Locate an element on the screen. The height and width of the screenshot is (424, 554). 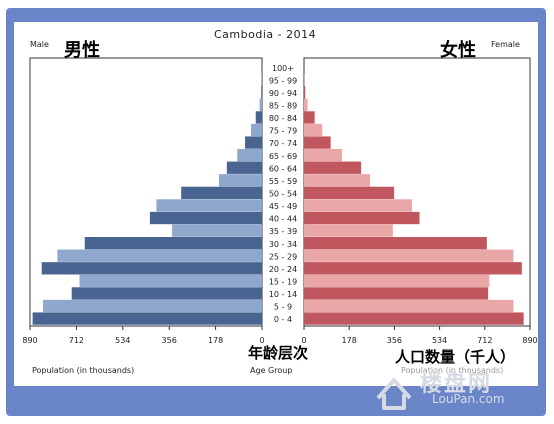
age-group-label: 95 - 99 is located at coordinates (283, 80).